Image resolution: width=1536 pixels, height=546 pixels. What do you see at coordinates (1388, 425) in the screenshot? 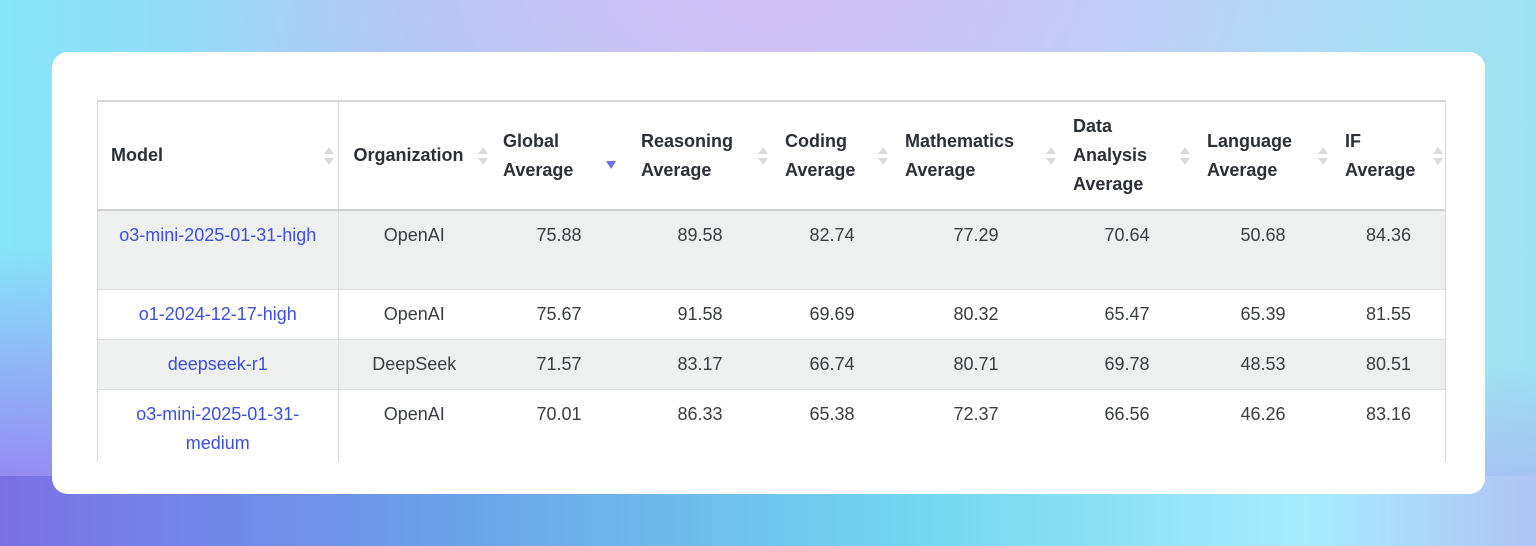
I see `if-average-cell: 83.16` at bounding box center [1388, 425].